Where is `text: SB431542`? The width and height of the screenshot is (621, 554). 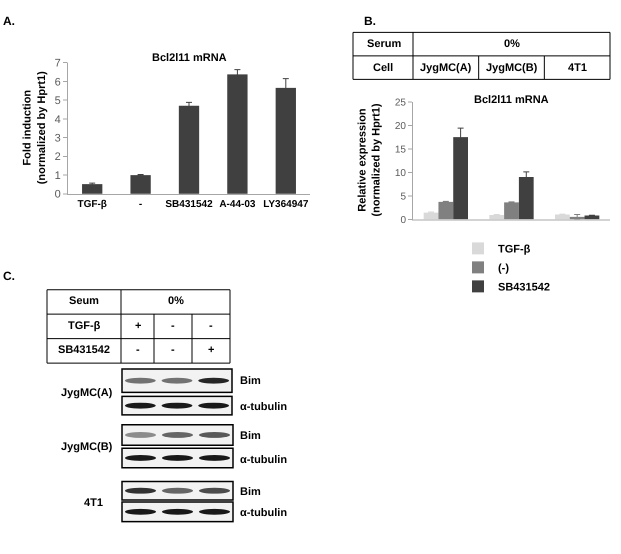
text: SB431542 is located at coordinates (84, 350).